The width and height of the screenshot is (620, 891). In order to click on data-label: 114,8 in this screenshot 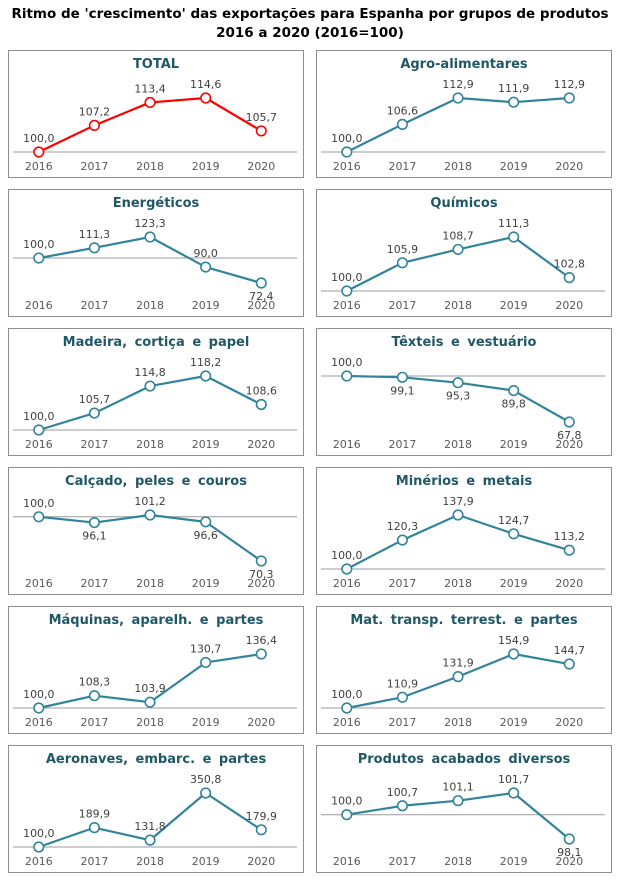, I will do `click(149, 372)`.